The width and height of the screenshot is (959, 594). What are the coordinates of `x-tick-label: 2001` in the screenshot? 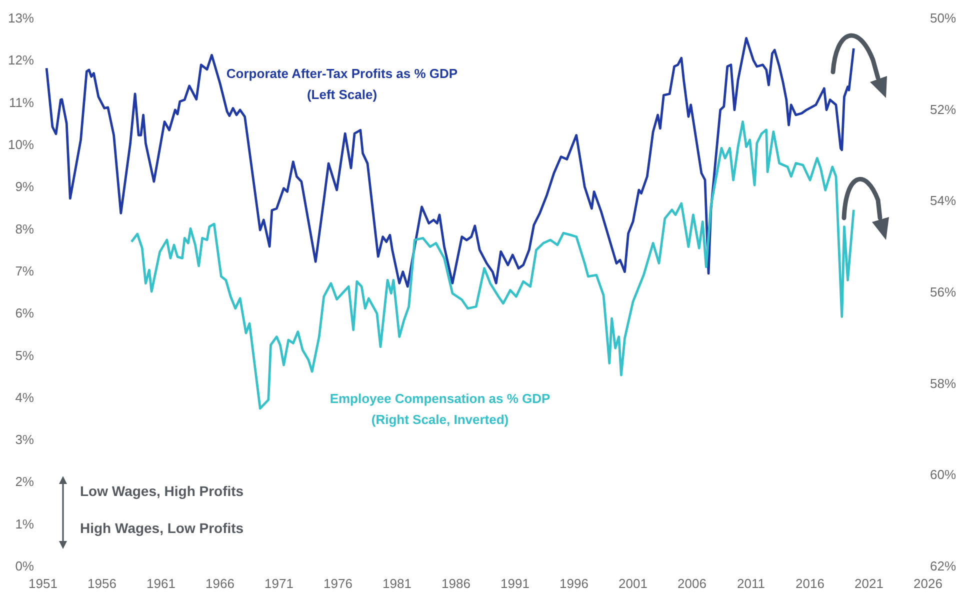 It's located at (633, 583).